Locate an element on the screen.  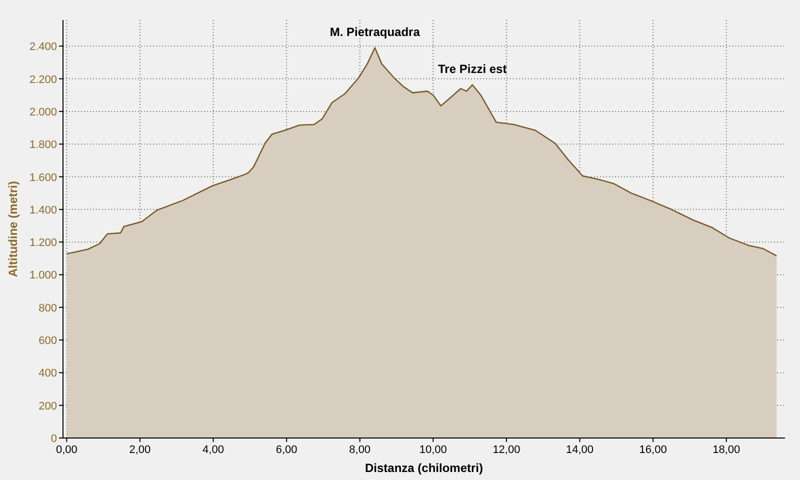
x-tick-label: 0,00 is located at coordinates (67, 450).